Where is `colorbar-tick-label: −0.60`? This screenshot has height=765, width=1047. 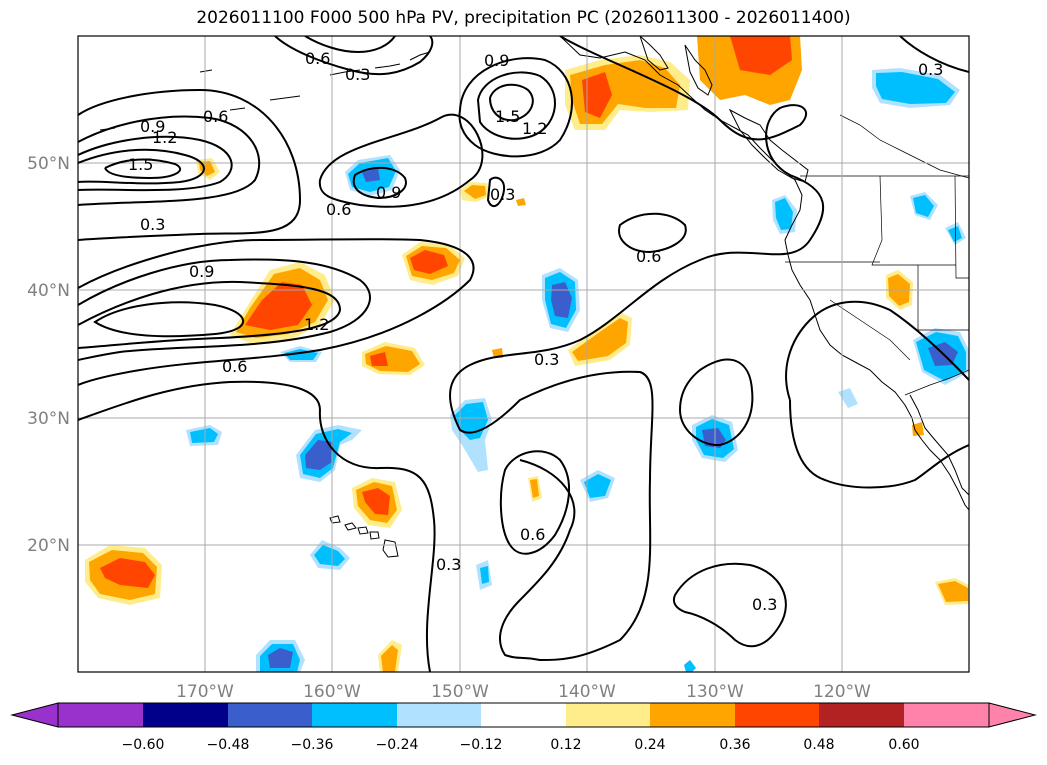 colorbar-tick-label: −0.60 is located at coordinates (143, 745).